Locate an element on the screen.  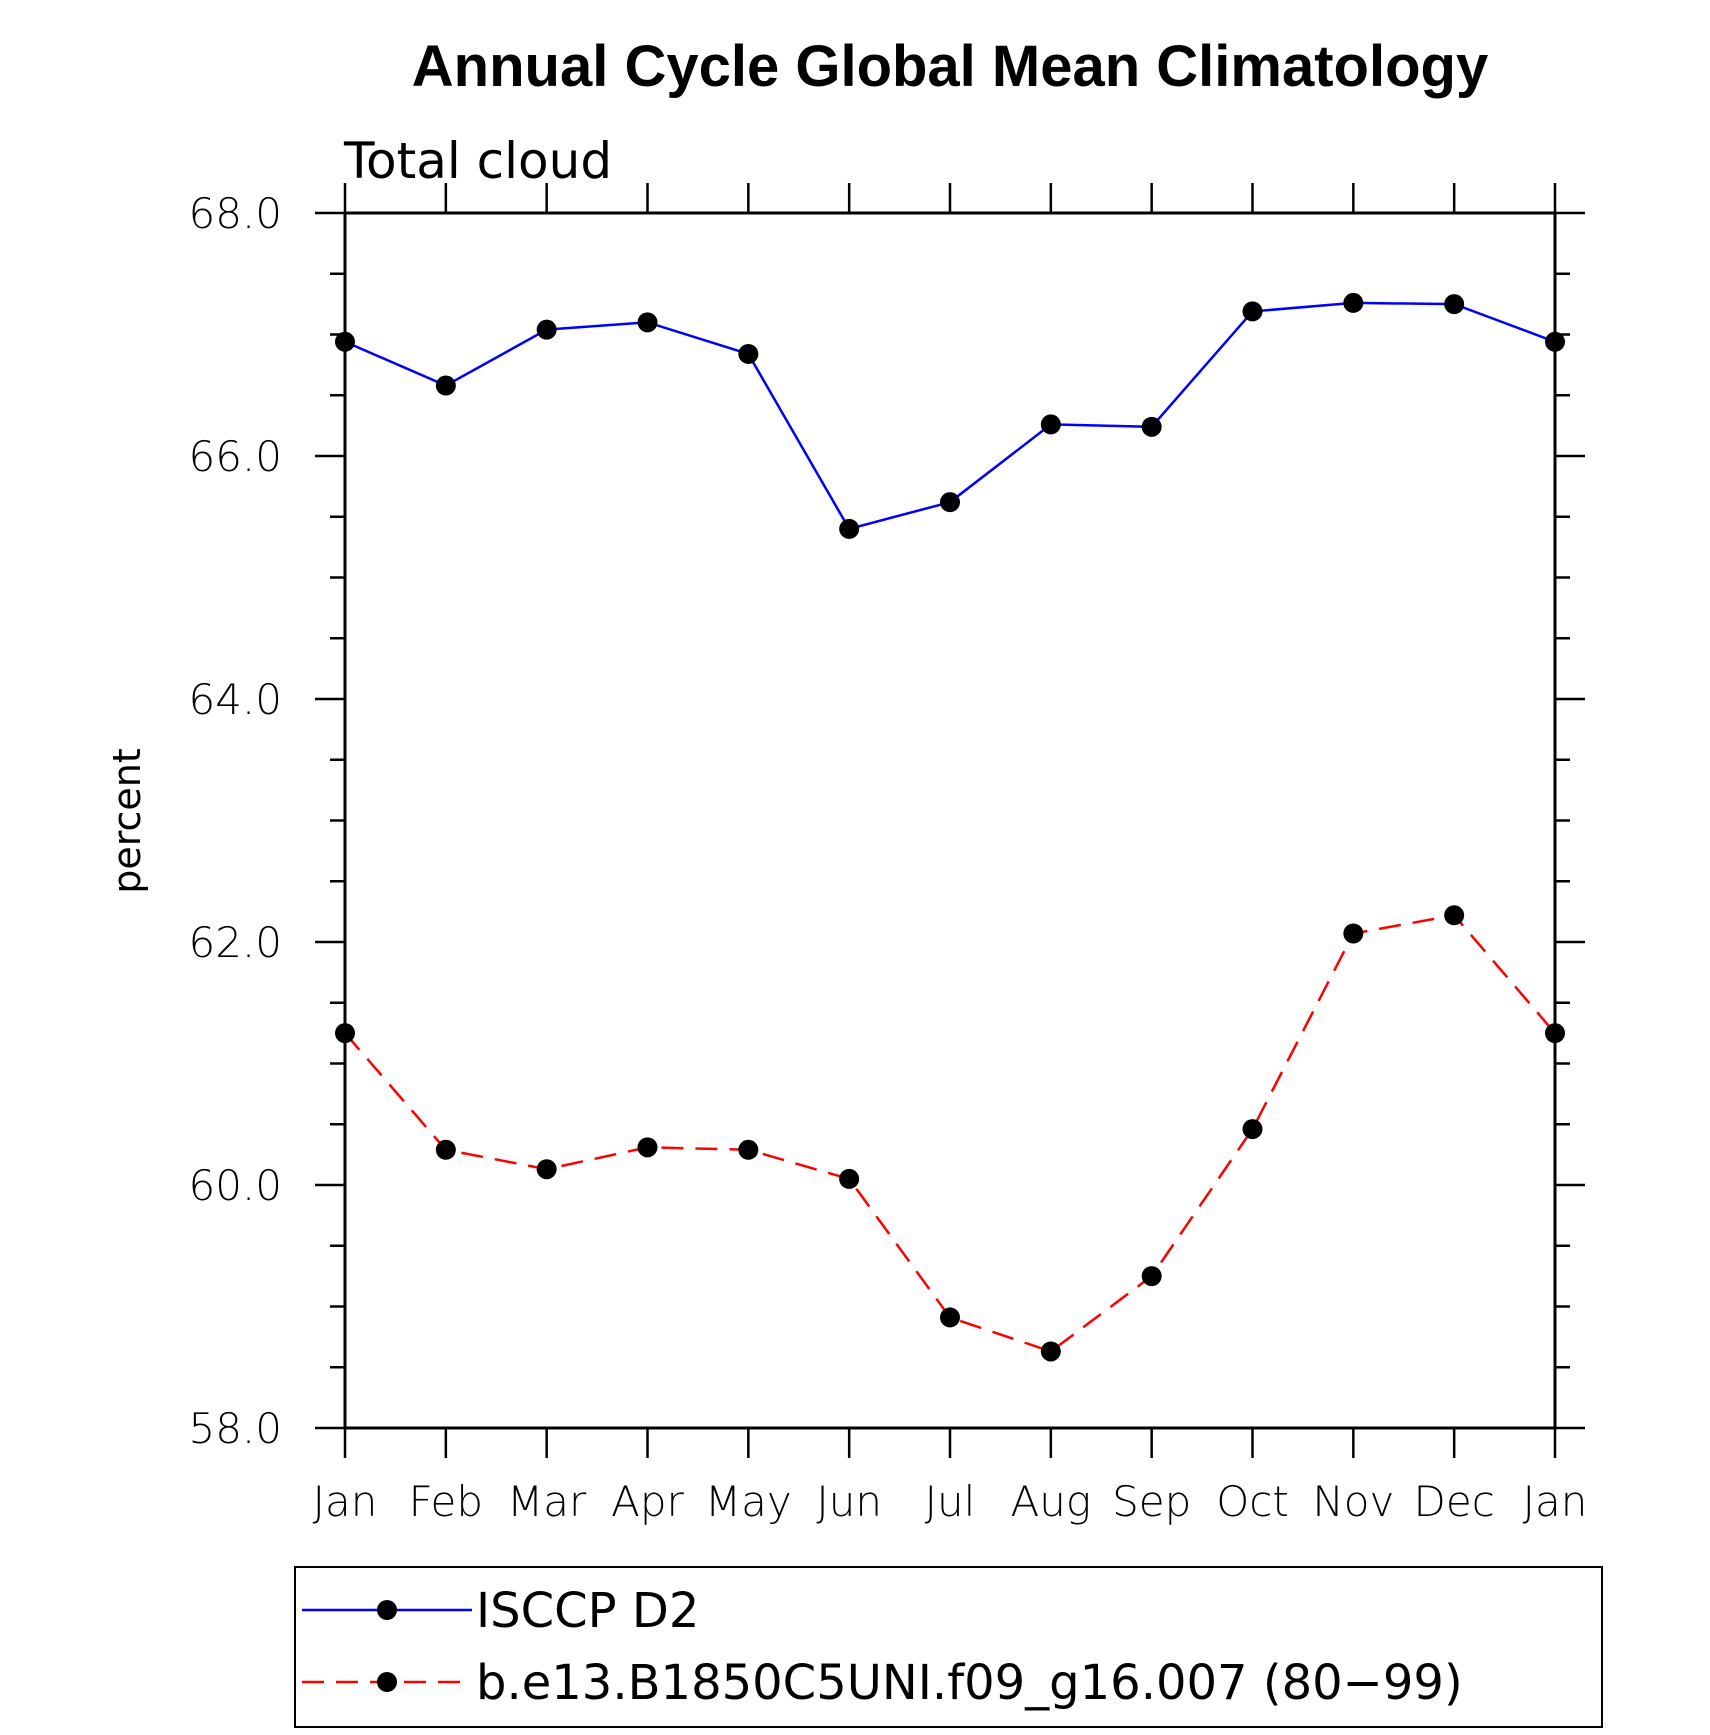
x-tick-label: May is located at coordinates (748, 1501).